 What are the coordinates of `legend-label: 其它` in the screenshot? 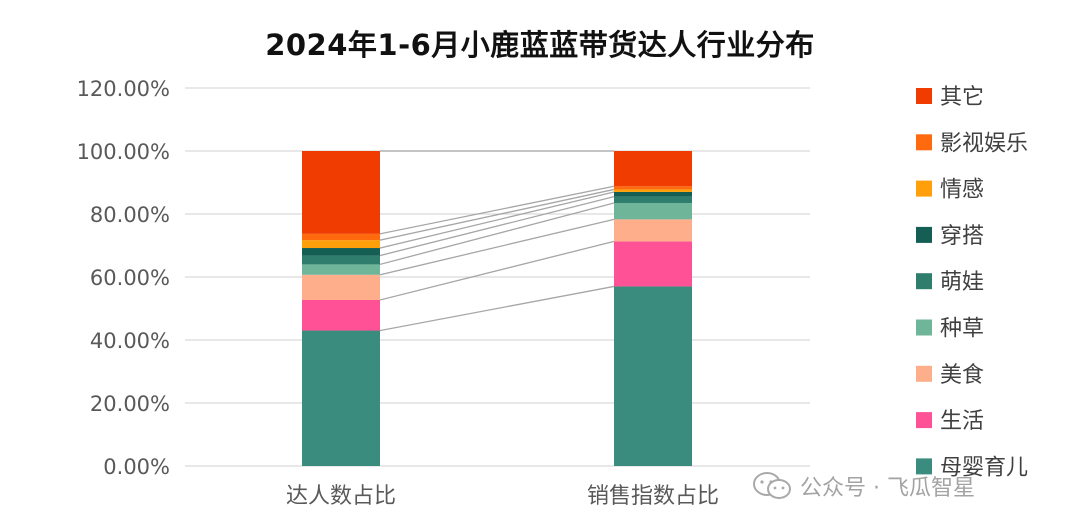 It's located at (962, 97).